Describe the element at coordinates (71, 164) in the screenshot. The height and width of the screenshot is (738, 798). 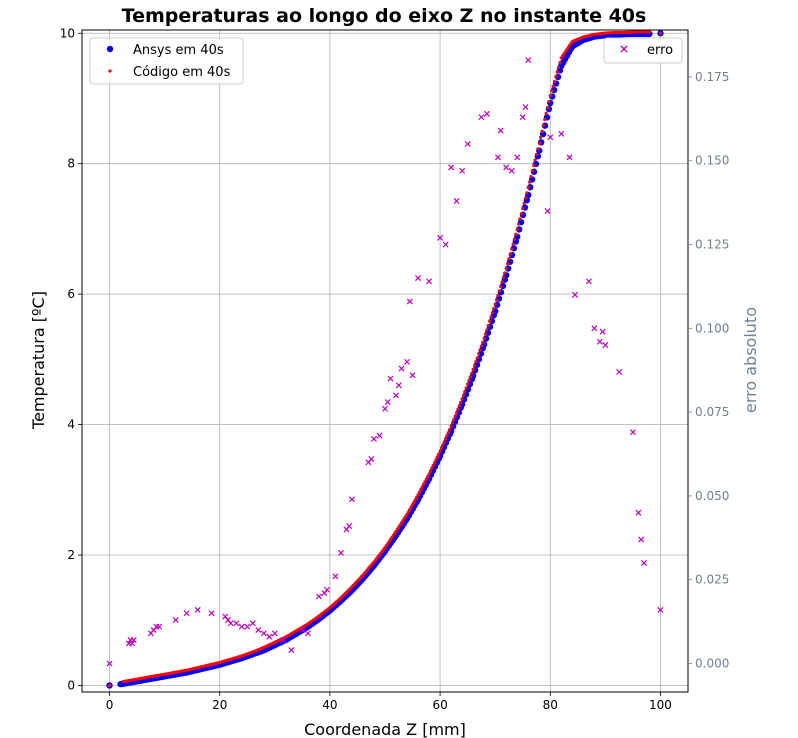
I see `y-tick-label: 8` at that location.